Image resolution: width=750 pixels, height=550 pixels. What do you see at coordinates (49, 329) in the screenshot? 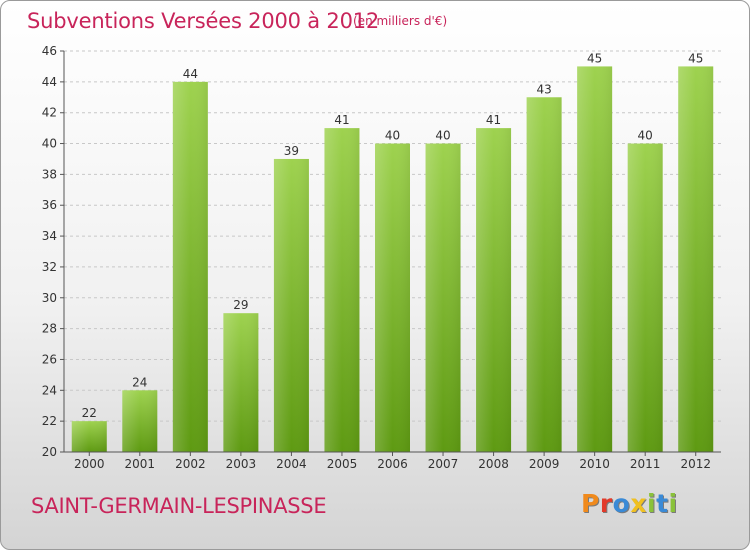
I see `y-tick-label: 28` at bounding box center [49, 329].